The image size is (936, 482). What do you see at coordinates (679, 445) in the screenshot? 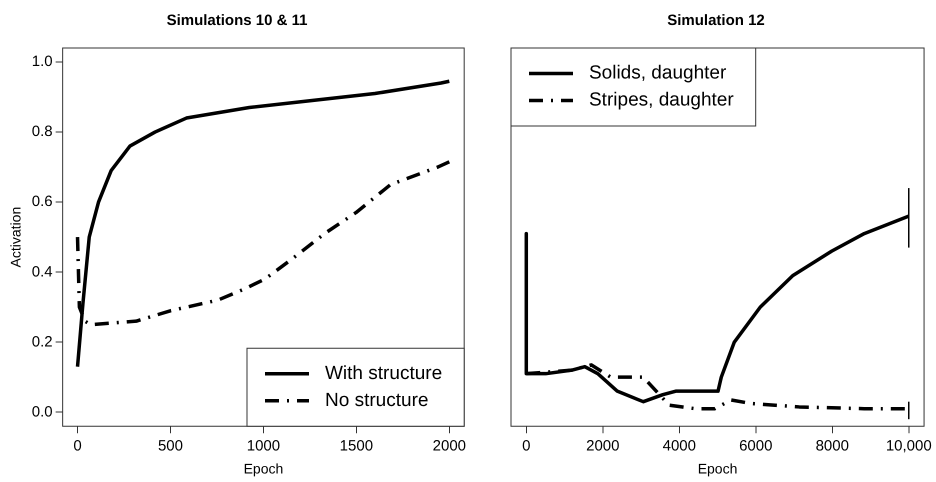
I see `x-tick-label: 4000` at bounding box center [679, 445].